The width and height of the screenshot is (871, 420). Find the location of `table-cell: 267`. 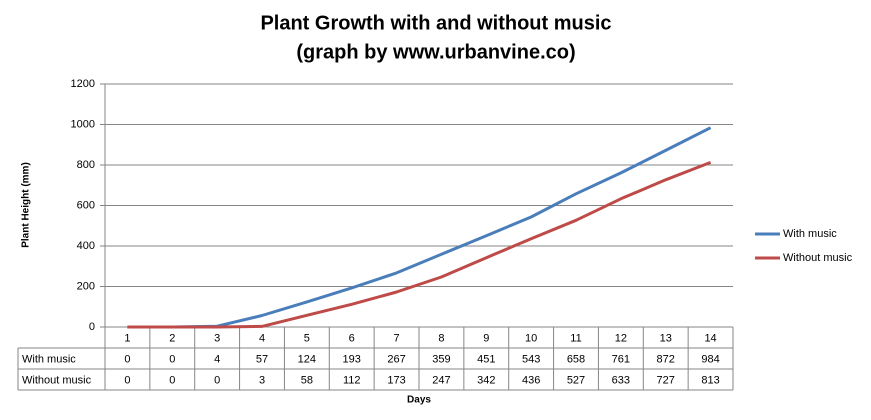

table-cell: 267 is located at coordinates (396, 359).